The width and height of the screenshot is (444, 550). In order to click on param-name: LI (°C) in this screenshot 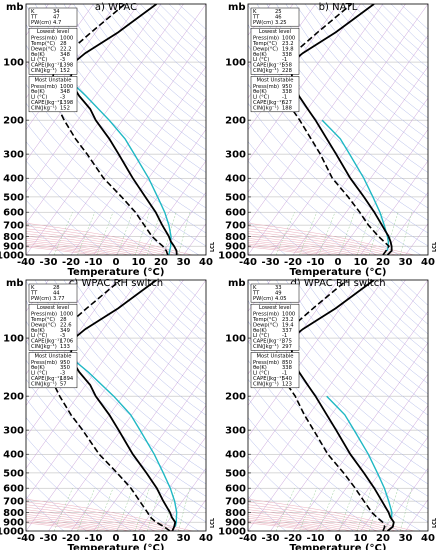, I will do `click(39, 336)`.